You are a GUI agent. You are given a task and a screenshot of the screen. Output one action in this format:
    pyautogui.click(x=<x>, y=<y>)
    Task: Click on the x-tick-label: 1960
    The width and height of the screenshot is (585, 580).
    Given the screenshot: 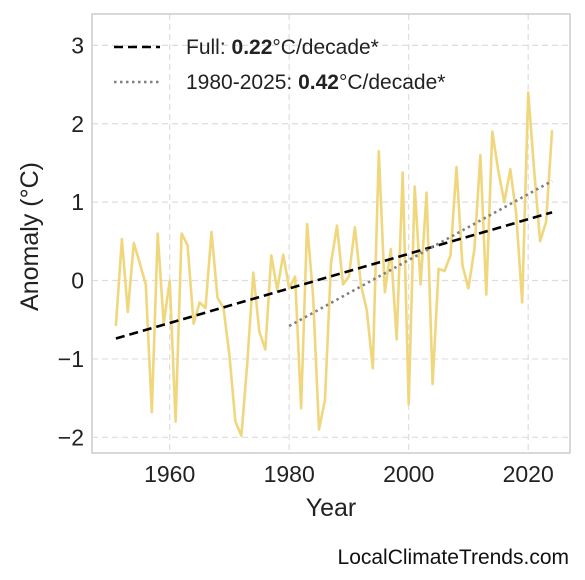 What is the action you would take?
    pyautogui.click(x=169, y=474)
    